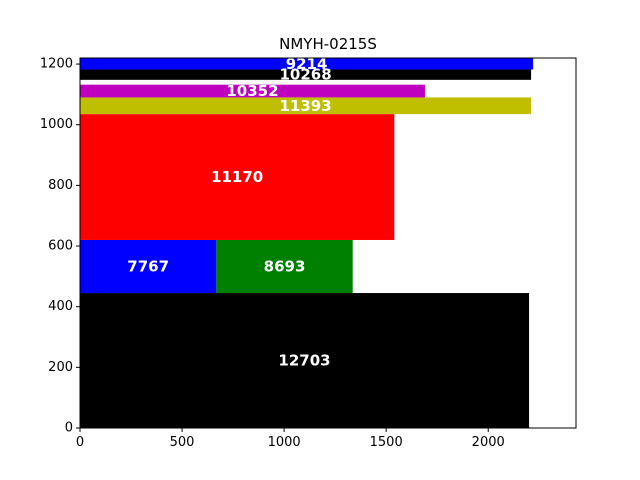 Image resolution: width=640 pixels, height=480 pixels. Describe the element at coordinates (60, 367) in the screenshot. I see `y-tick-label-1: 200` at that location.